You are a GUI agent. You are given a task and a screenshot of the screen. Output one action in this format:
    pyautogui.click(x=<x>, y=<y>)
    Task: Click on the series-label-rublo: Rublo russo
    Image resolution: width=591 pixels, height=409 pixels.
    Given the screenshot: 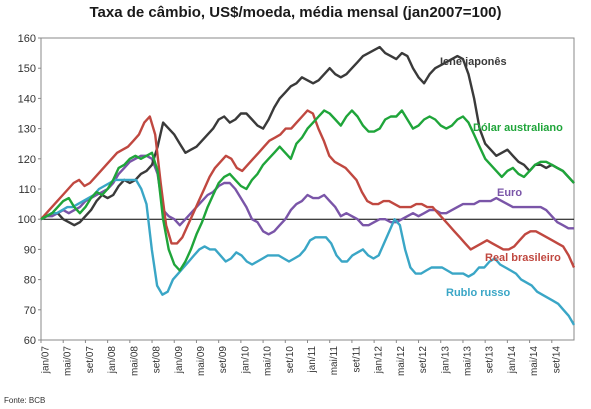 What is the action you would take?
    pyautogui.click(x=478, y=293)
    